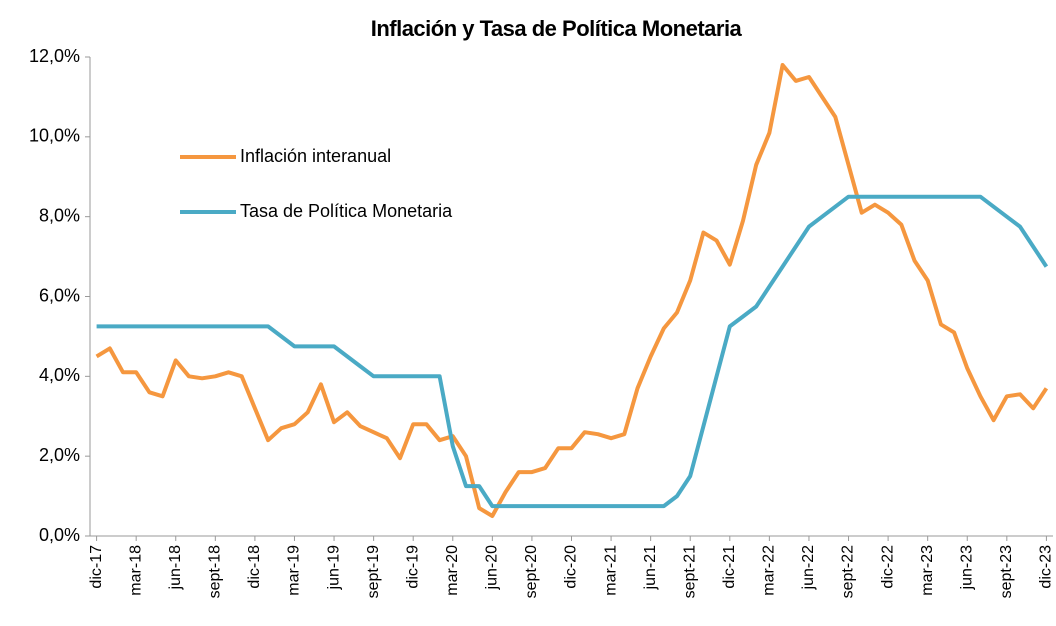 This screenshot has height=626, width=1056. I want to click on chart-title: Inflación y Tasa de Política Monetaria, so click(557, 28).